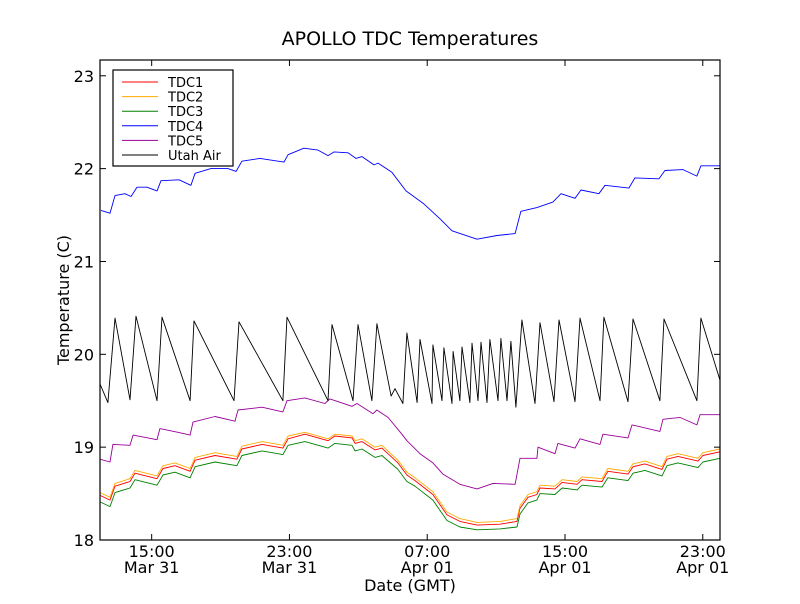 The image size is (800, 604). I want to click on series-line-tdc4, so click(410, 193).